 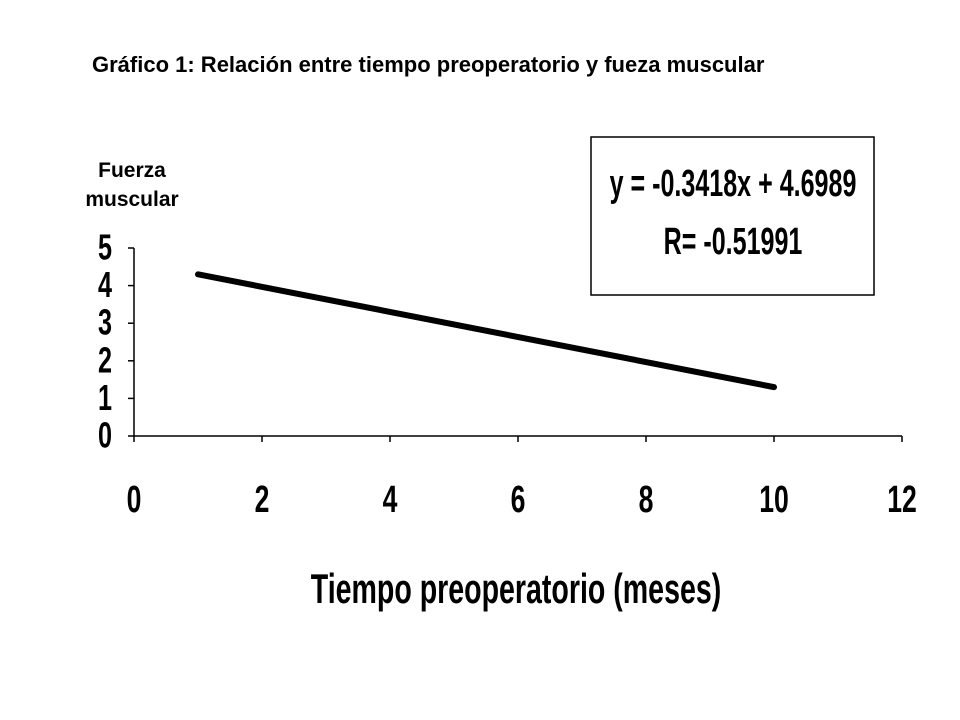 What do you see at coordinates (516, 588) in the screenshot?
I see `x-axis-label: Tiempo preoperatorio (meses)` at bounding box center [516, 588].